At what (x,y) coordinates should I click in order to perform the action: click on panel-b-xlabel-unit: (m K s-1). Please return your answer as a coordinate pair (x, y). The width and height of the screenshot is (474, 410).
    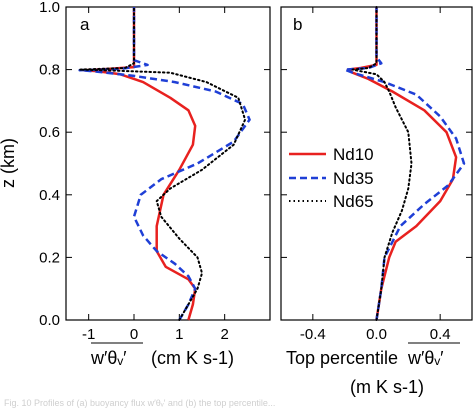
    Looking at the image, I should click on (387, 387).